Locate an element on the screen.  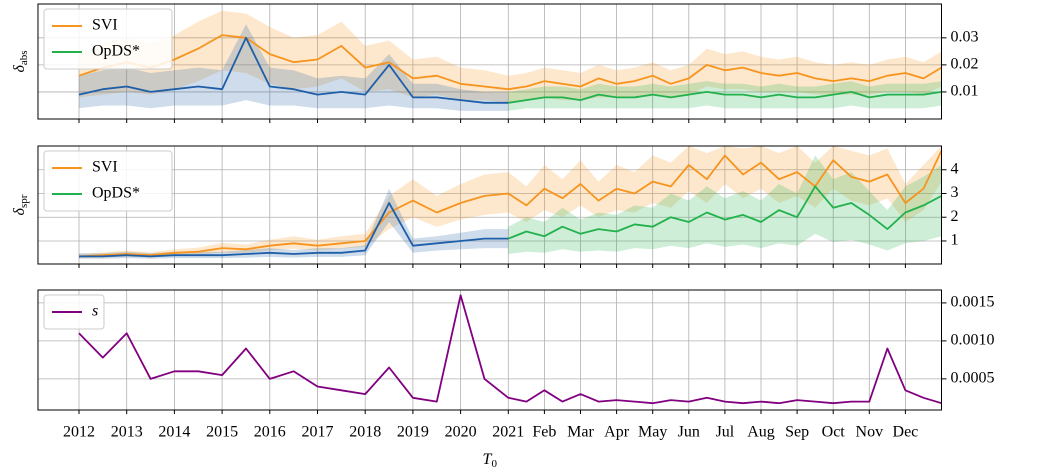
x-tick-label: Aug is located at coordinates (761, 432).